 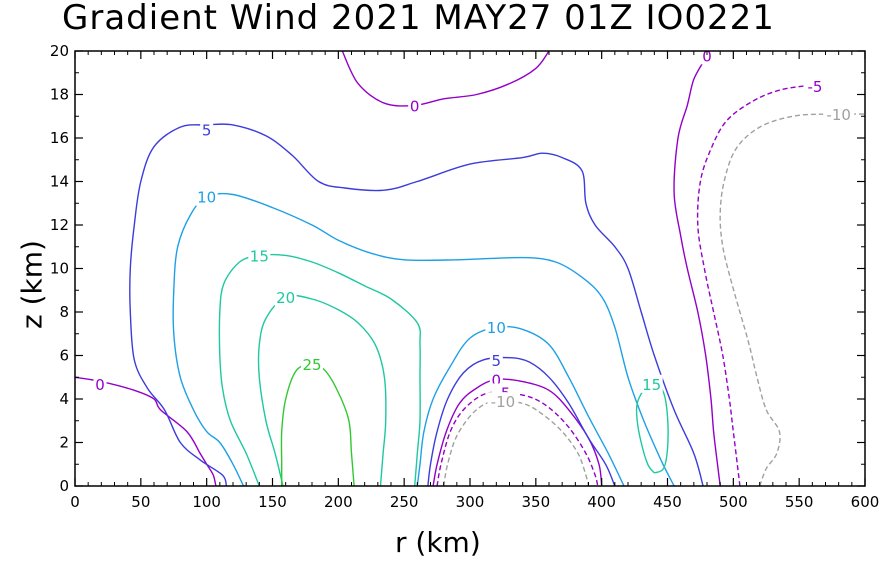 I want to click on y-tick-label: 4, so click(x=64, y=399).